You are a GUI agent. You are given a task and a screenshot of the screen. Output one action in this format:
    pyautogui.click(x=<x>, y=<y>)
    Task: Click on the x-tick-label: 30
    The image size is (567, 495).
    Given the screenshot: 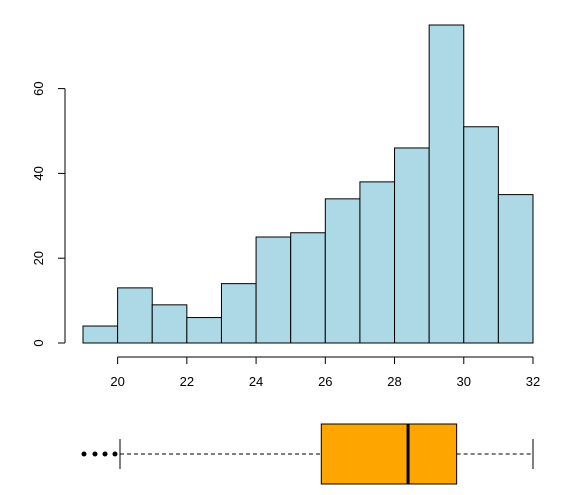 What is the action you would take?
    pyautogui.click(x=464, y=381)
    